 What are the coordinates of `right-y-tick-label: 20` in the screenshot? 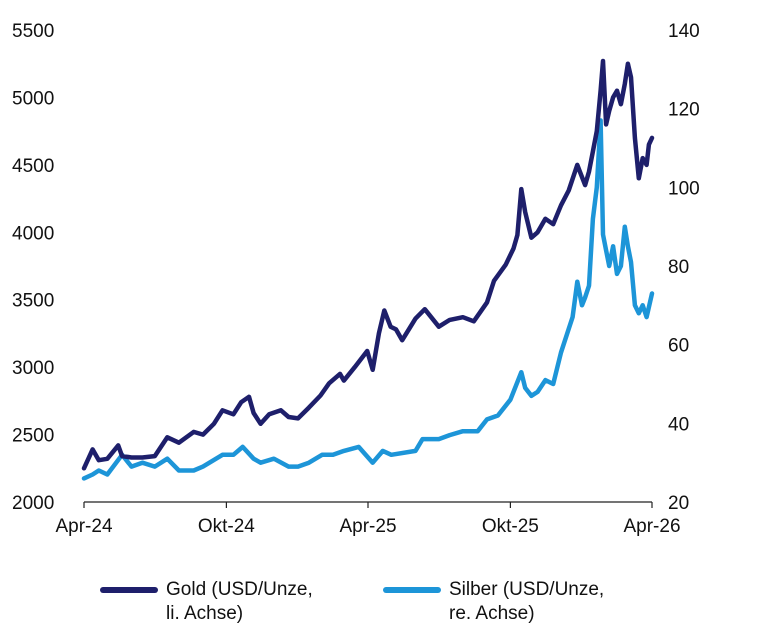 It's located at (678, 503).